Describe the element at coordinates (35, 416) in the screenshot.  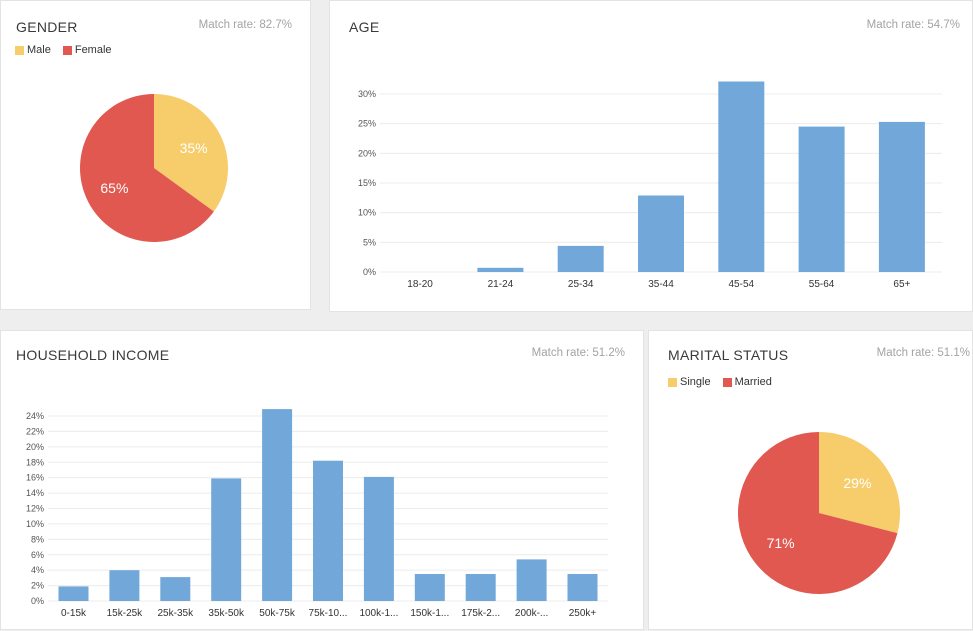
I see `y-tick-label: 24%` at that location.